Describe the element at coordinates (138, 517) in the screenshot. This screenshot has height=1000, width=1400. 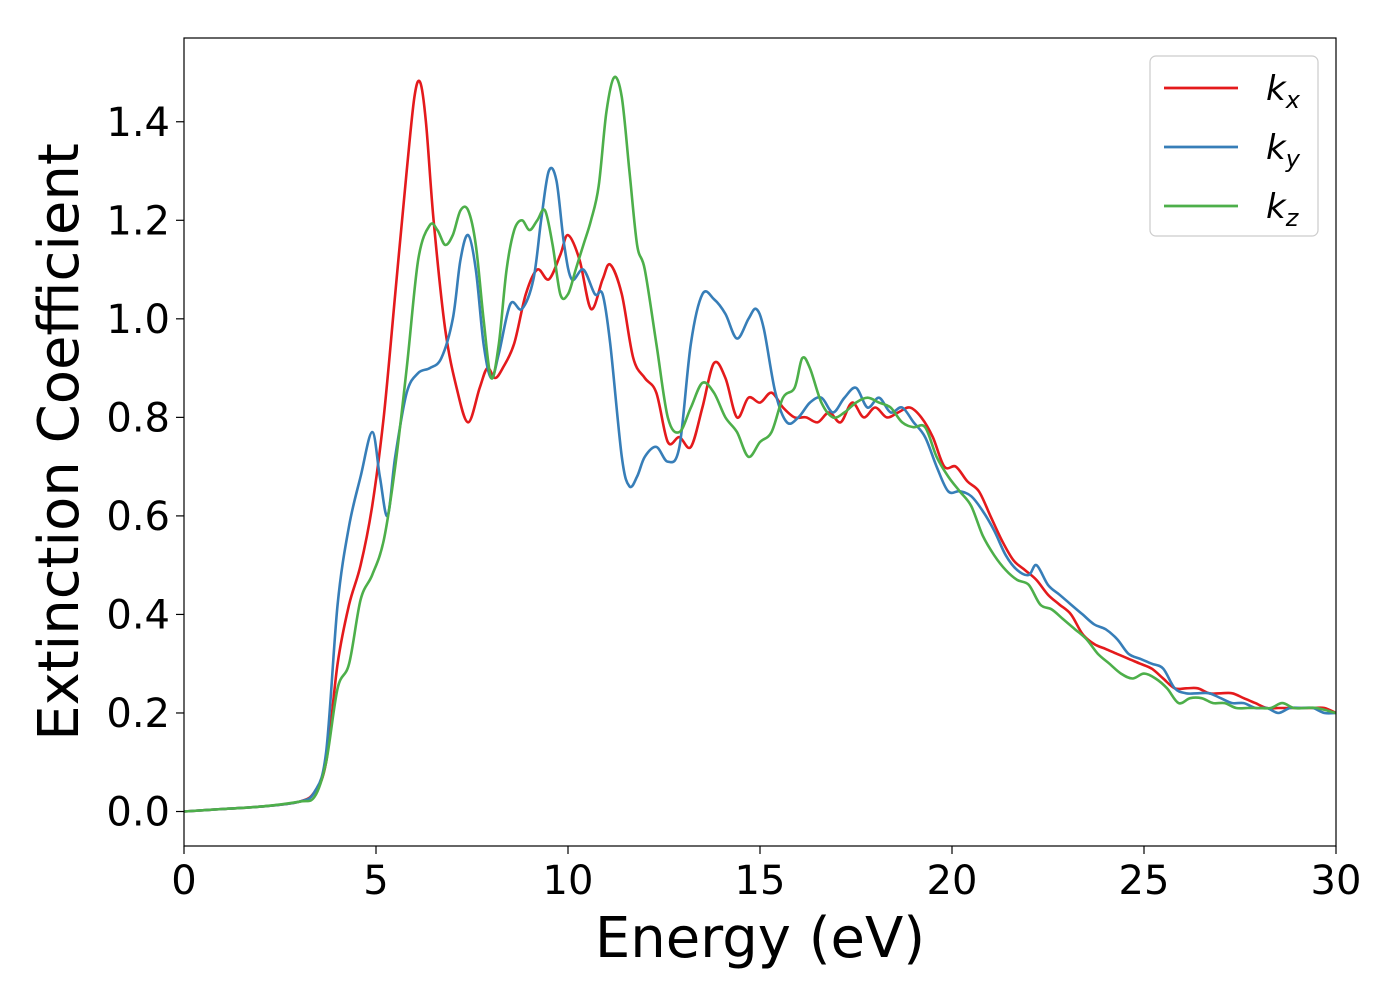
I see `y-tick-label: 0.6` at that location.